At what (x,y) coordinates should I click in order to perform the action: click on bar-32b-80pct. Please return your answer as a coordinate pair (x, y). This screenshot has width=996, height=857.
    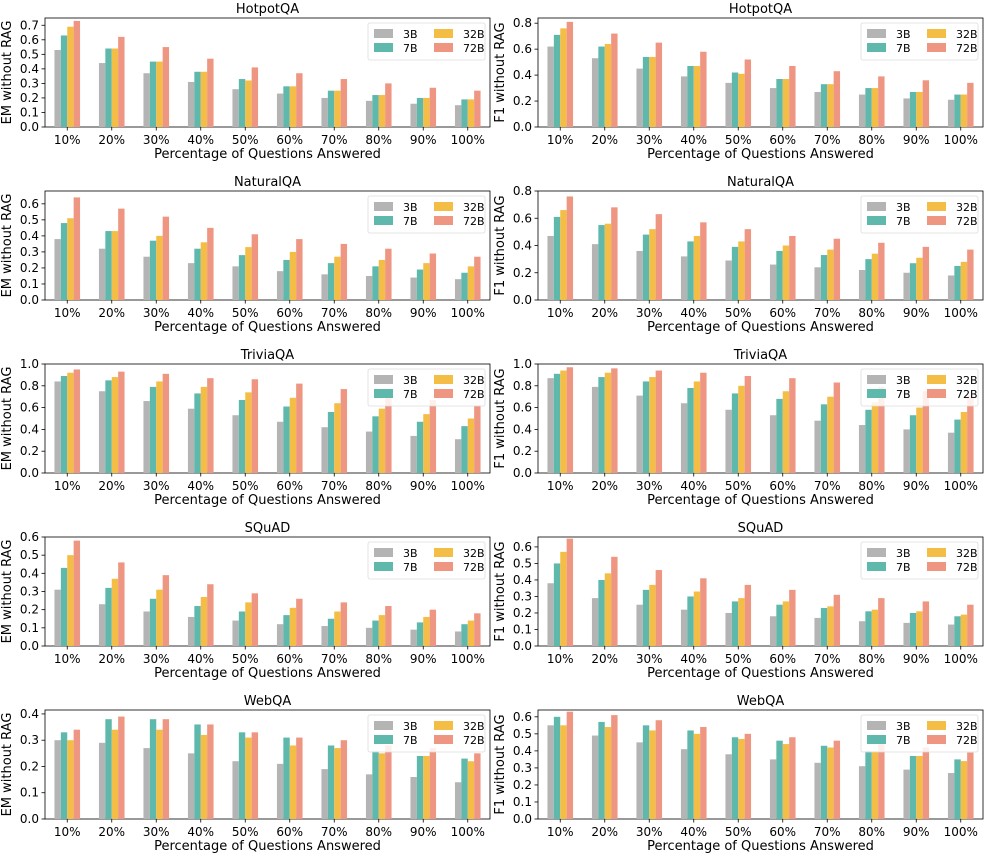
    Looking at the image, I should click on (382, 630).